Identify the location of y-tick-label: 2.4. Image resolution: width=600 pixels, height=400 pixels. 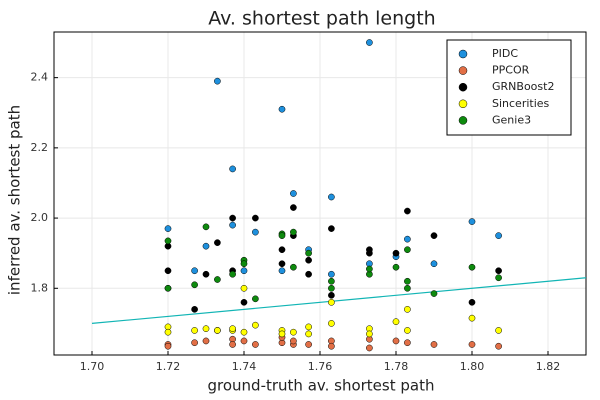
(40, 77).